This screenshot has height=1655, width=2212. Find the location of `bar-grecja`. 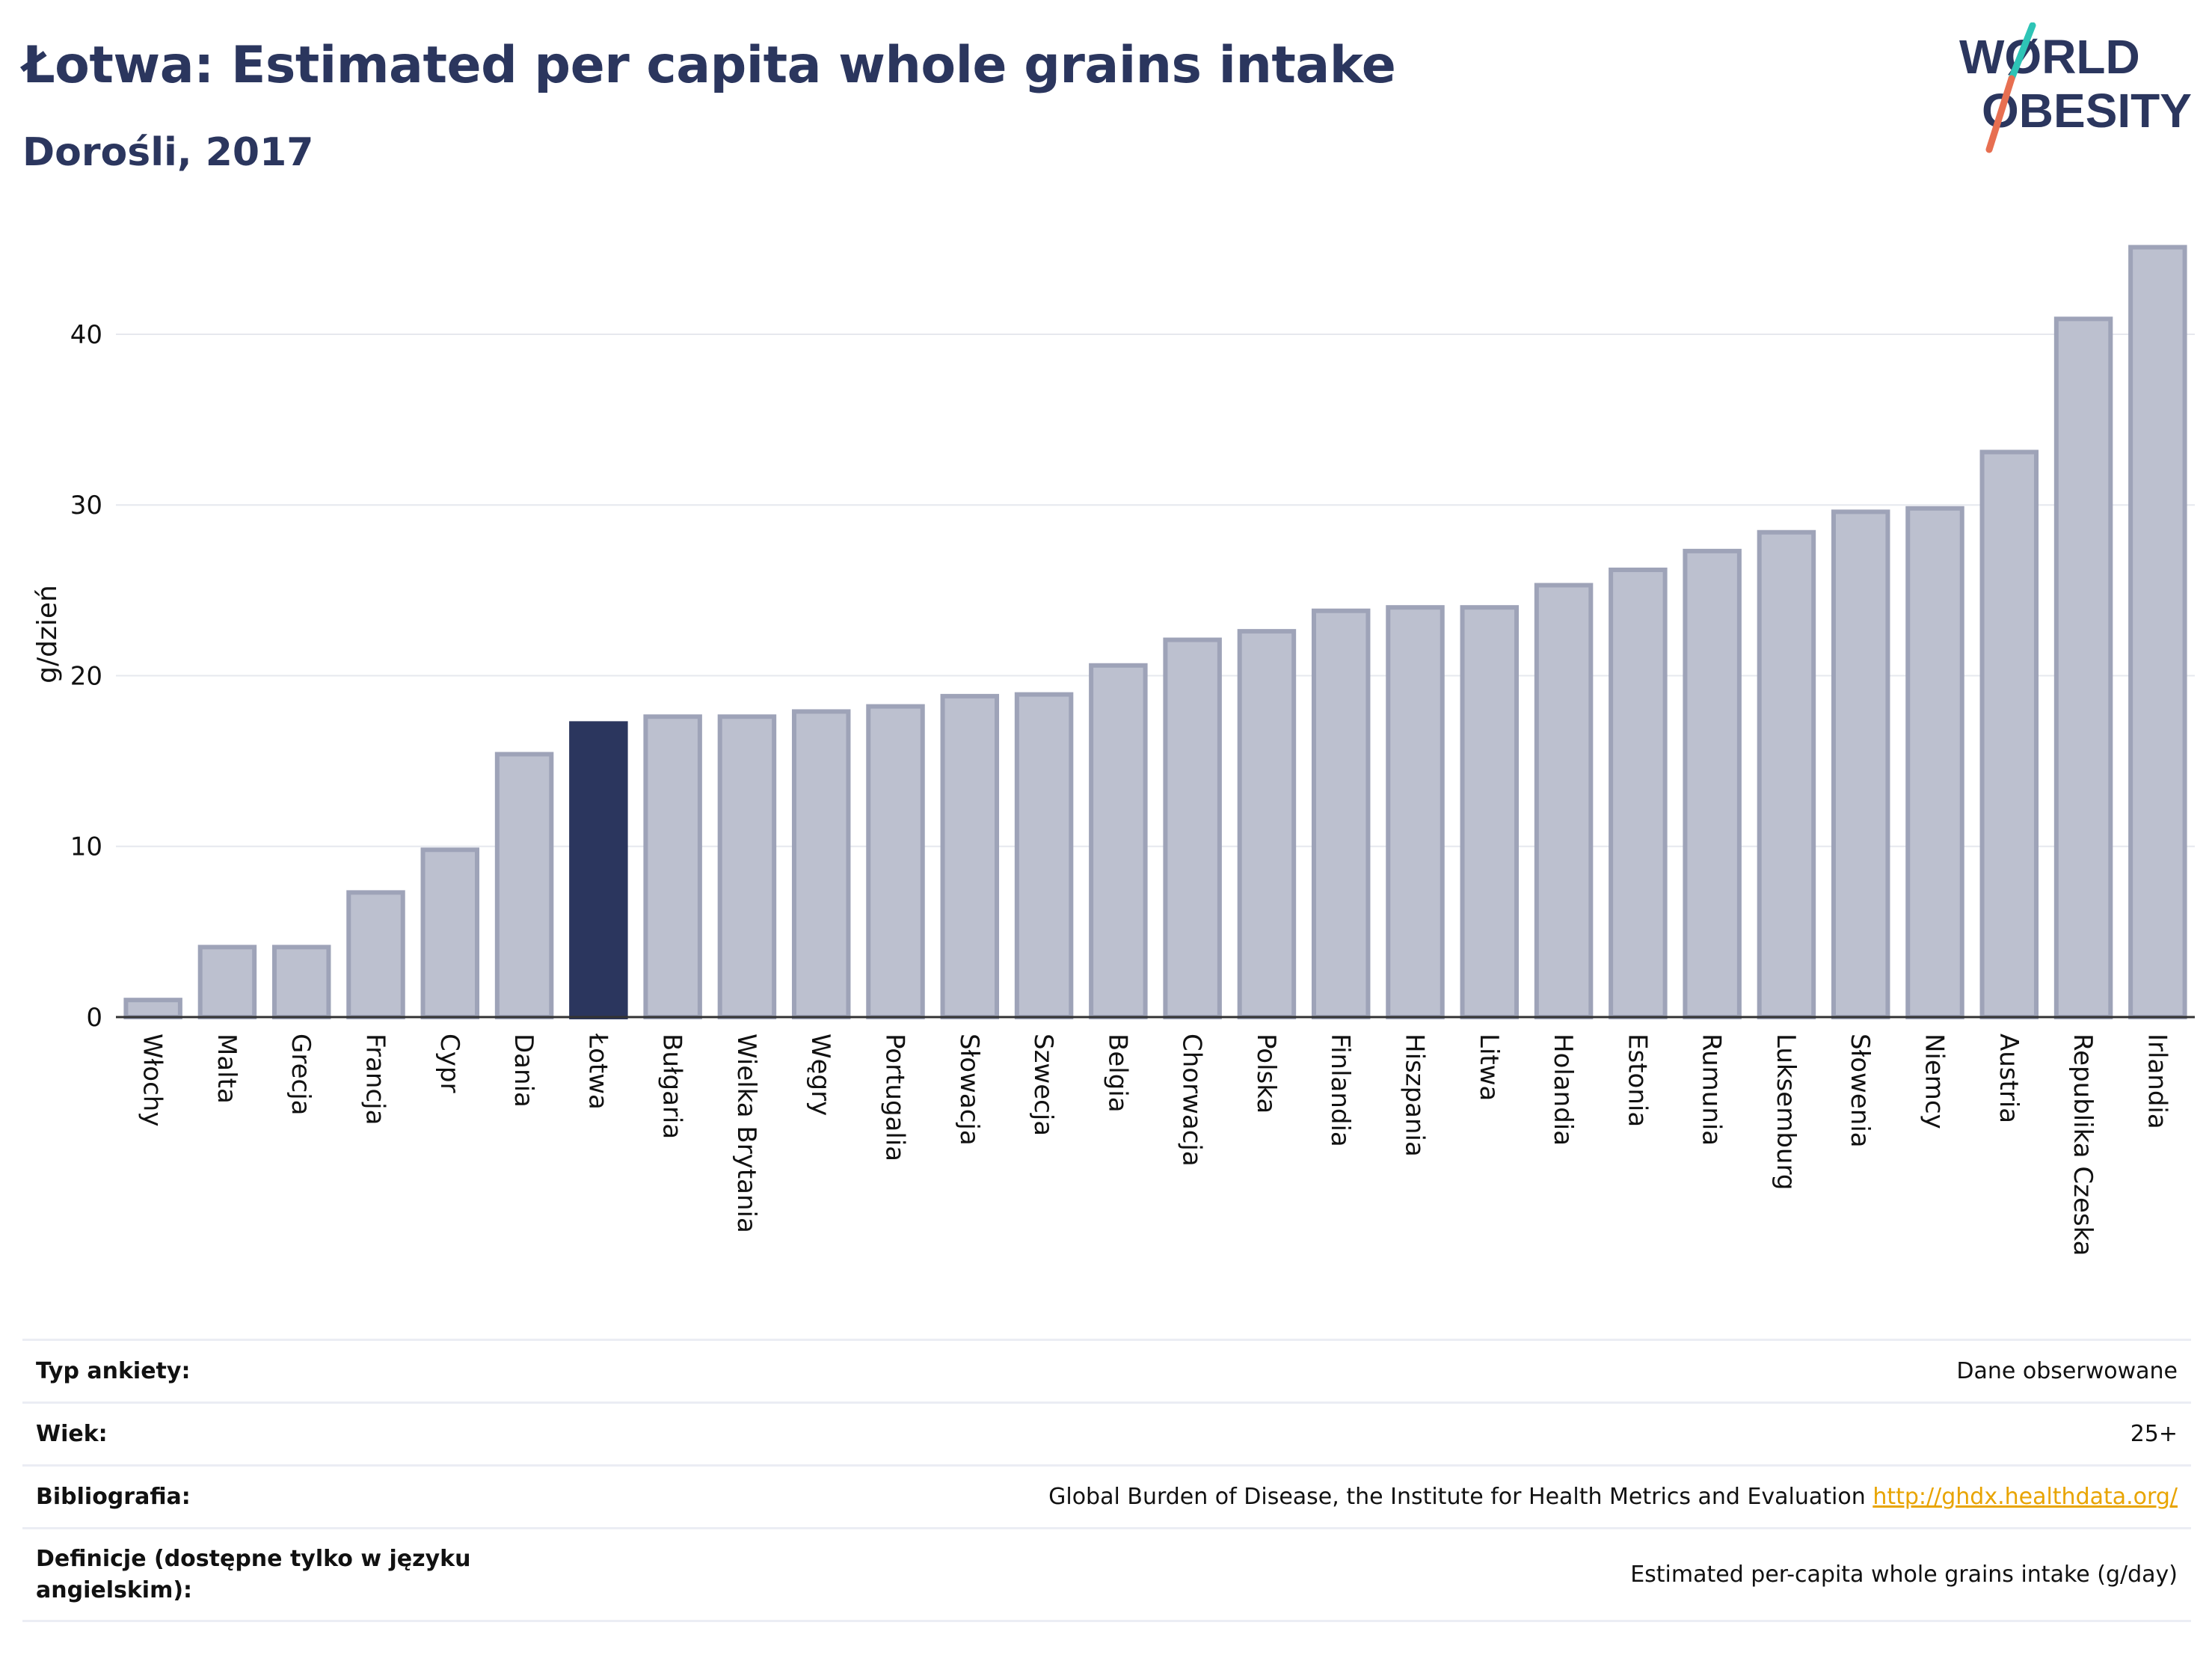

bar-grecja is located at coordinates (301, 982).